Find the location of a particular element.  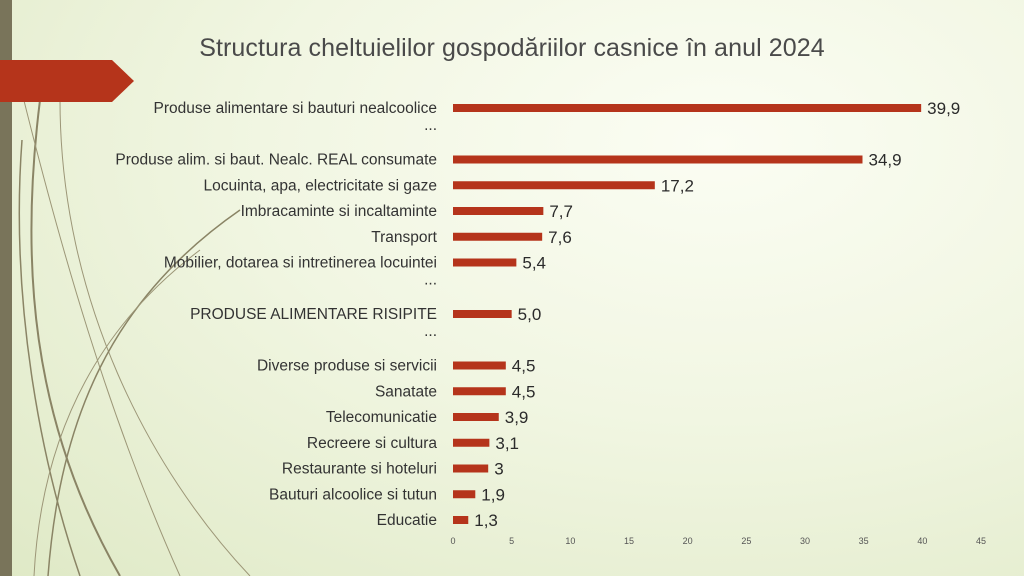

category-label: Diverse produse si servicii is located at coordinates (347, 366).